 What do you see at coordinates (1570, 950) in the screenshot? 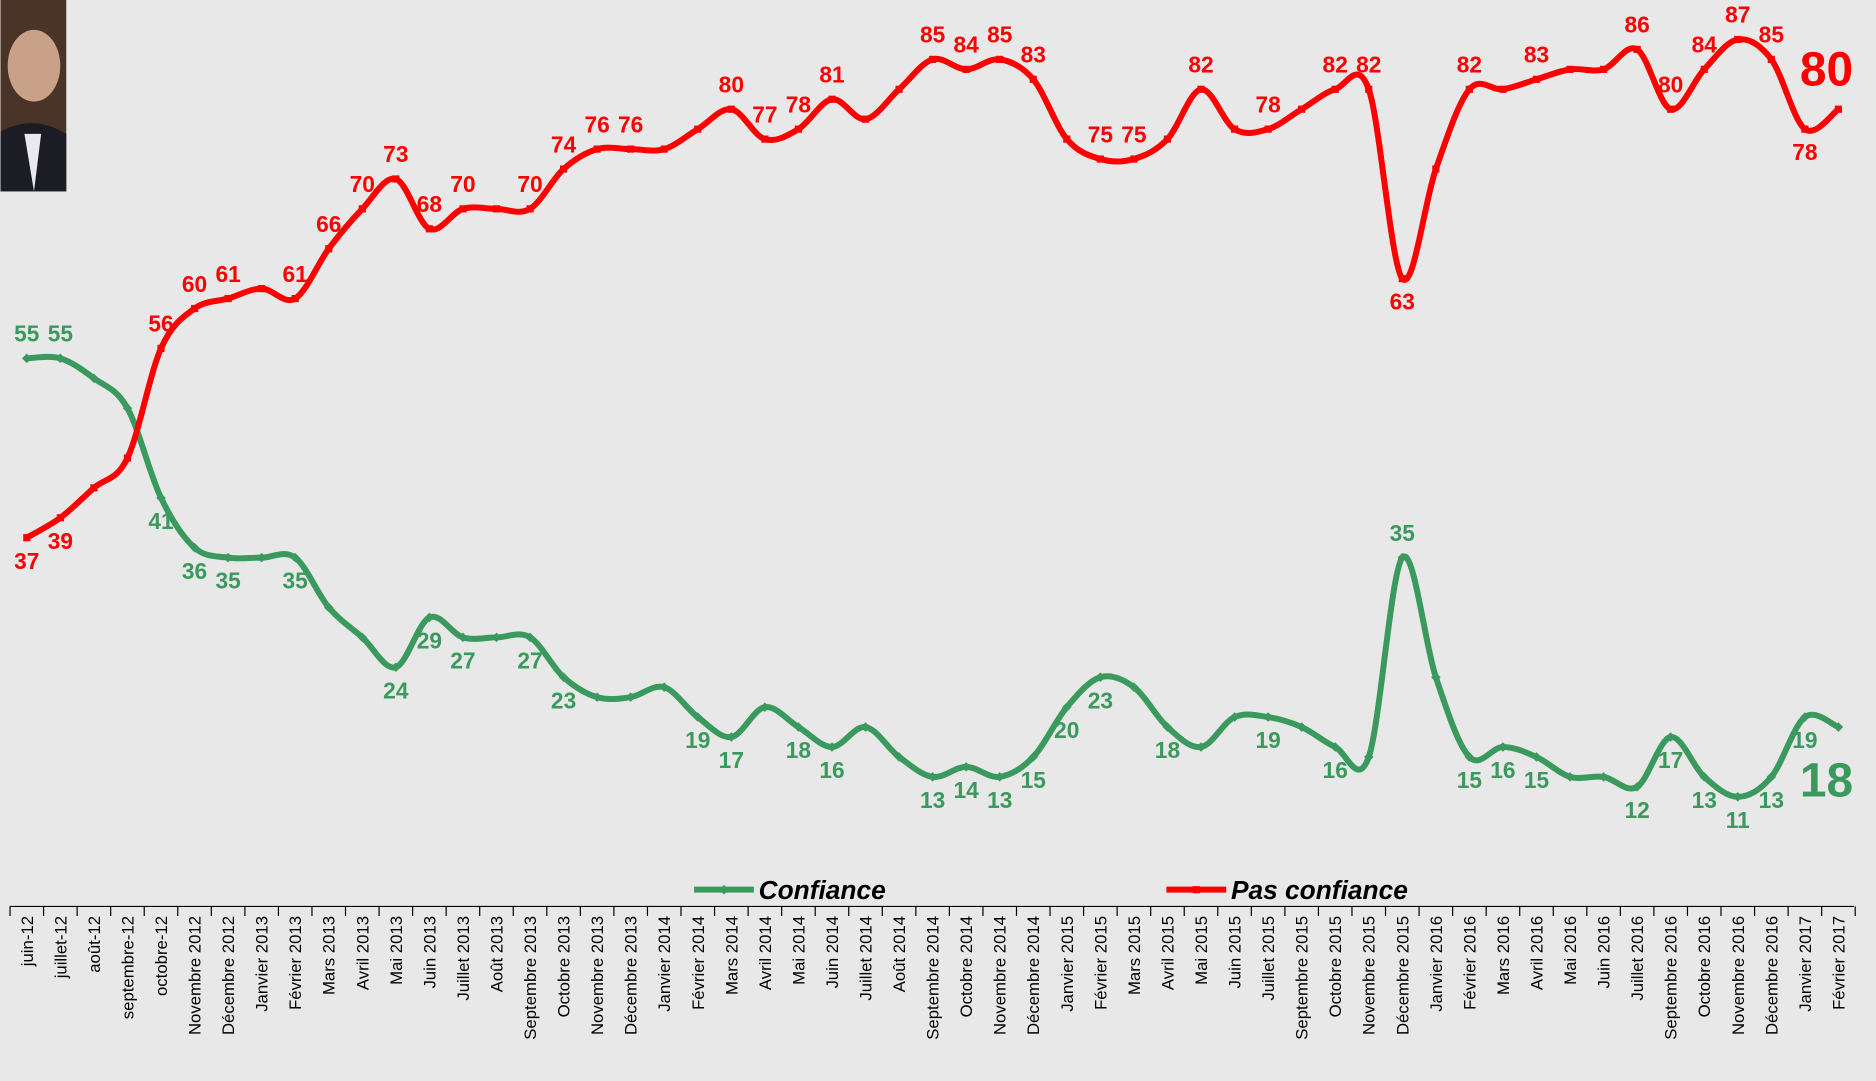
I see `x-tick-label: Mai 2016` at bounding box center [1570, 950].